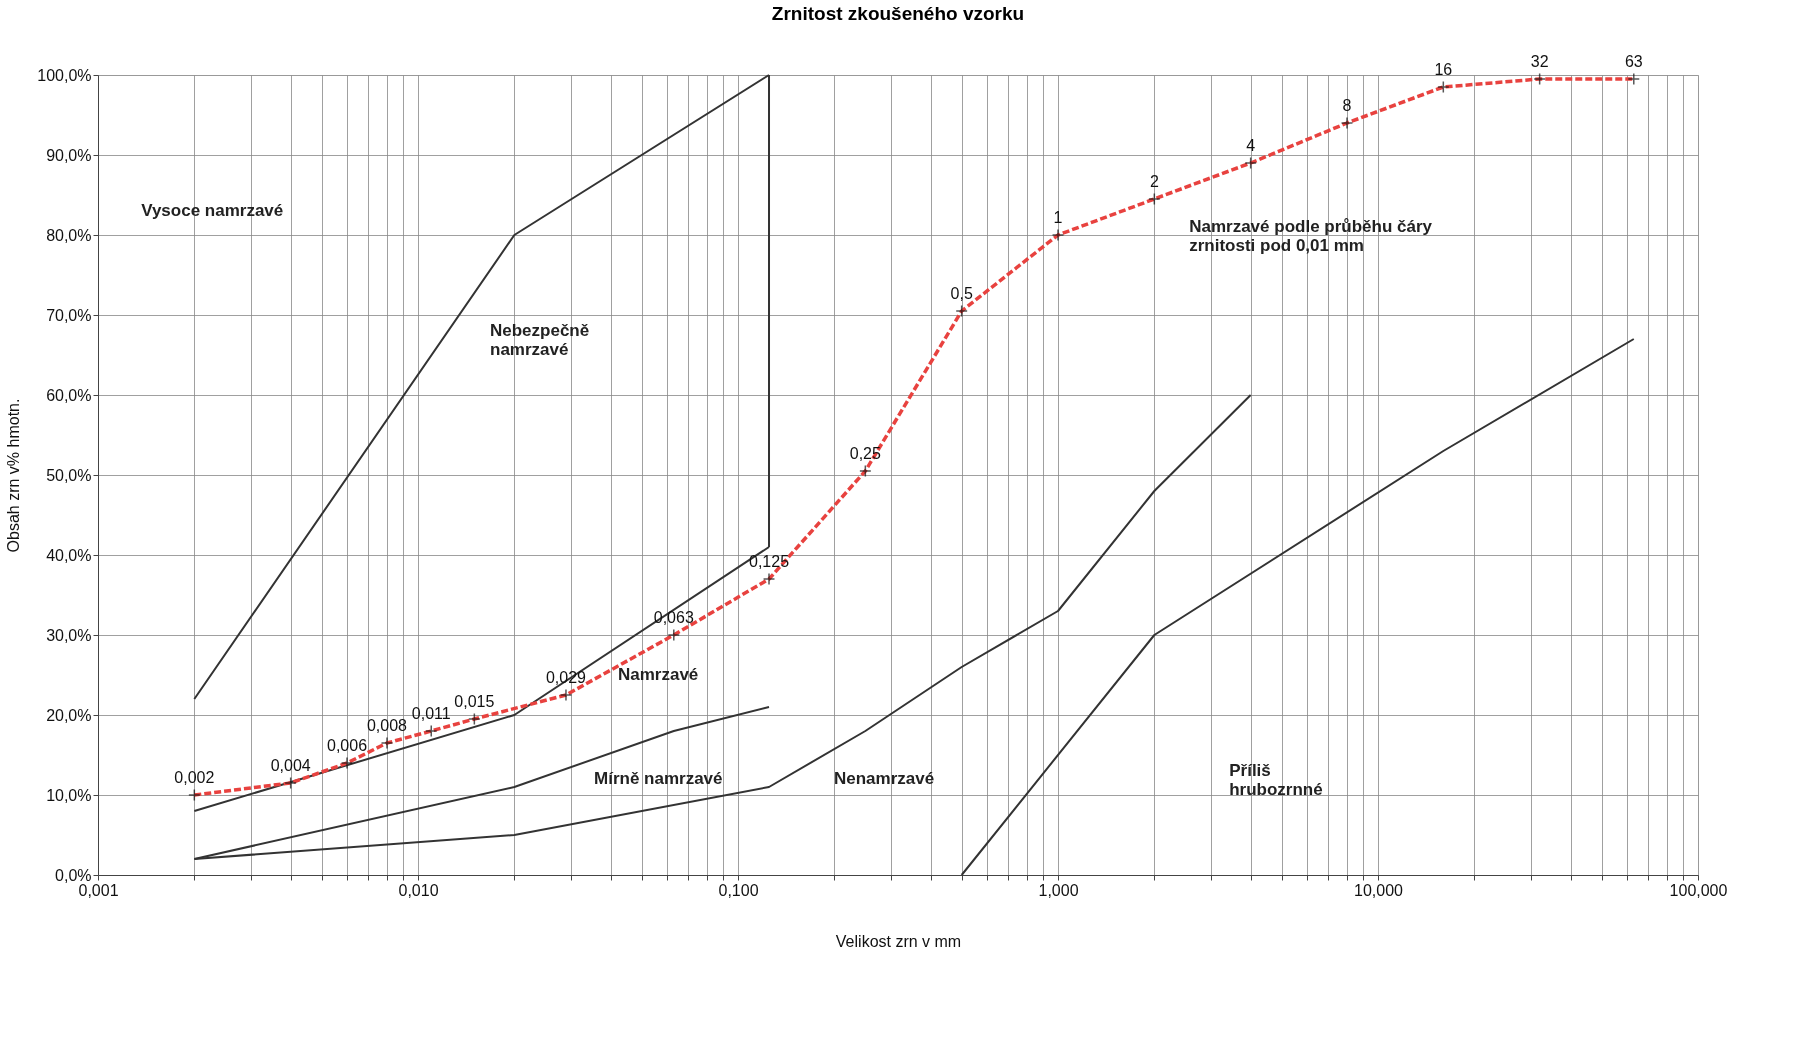  I want to click on y-tick-label: 30,0%, so click(69, 635).